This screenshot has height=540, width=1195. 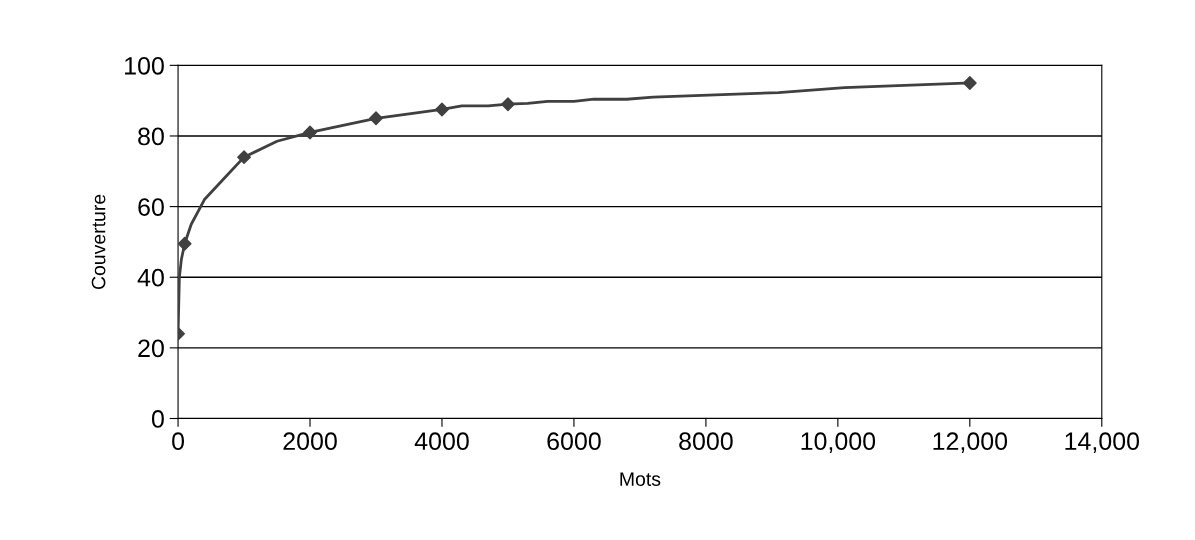 What do you see at coordinates (151, 207) in the screenshot?
I see `y-tick-label: 60` at bounding box center [151, 207].